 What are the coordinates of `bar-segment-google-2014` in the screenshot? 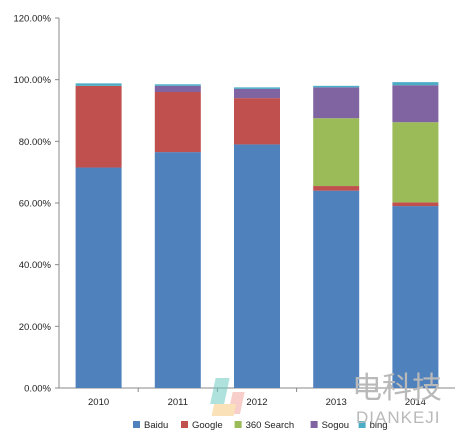 It's located at (415, 204).